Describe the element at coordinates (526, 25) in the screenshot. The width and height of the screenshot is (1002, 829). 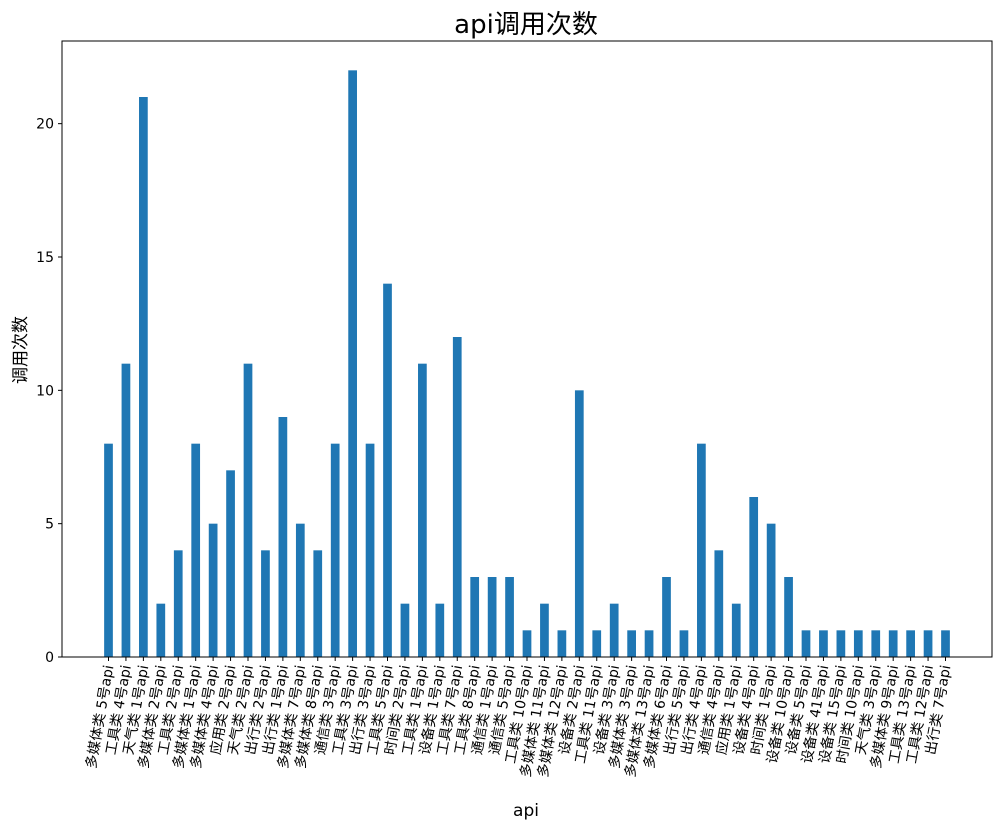
I see `chart-title: api调用次数` at that location.